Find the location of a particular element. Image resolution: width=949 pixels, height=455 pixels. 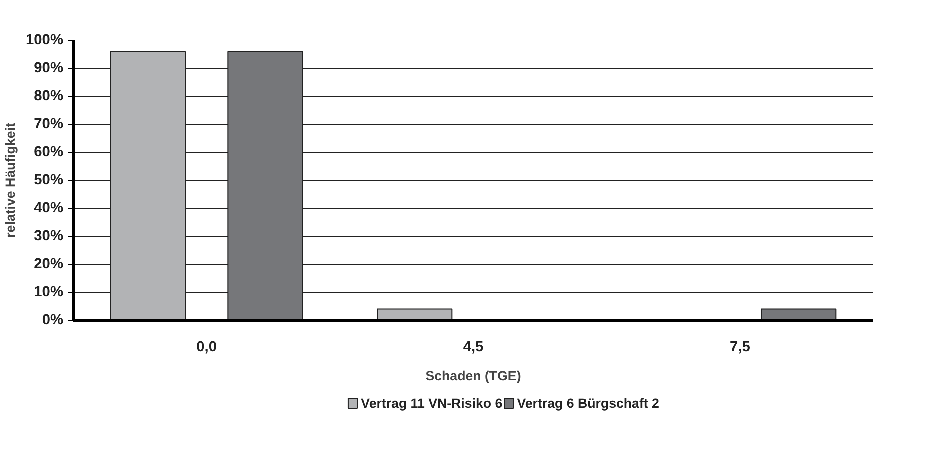

y-tick-label: 0% is located at coordinates (53, 320).